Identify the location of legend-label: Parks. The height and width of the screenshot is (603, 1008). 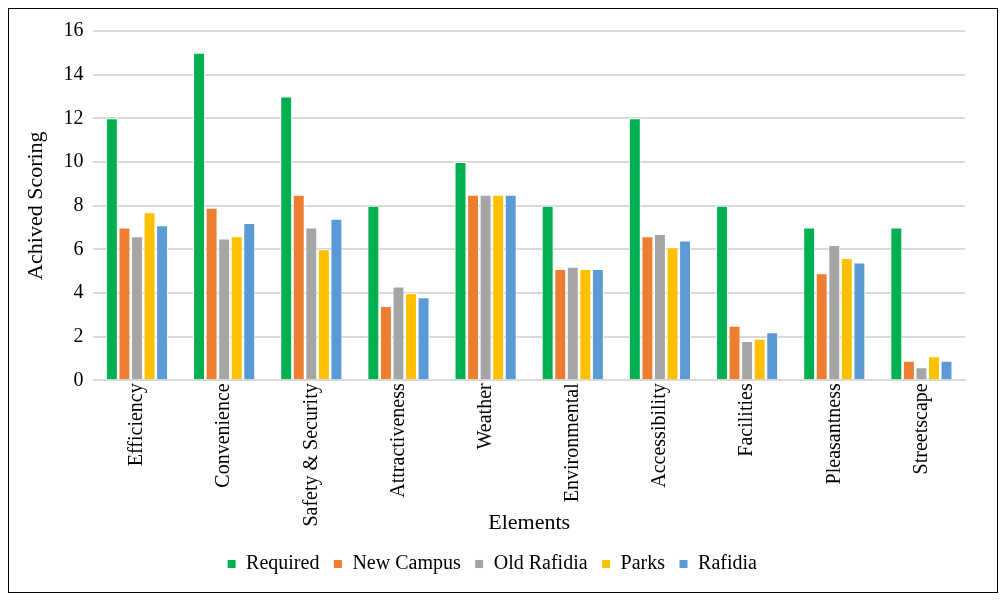
(643, 562).